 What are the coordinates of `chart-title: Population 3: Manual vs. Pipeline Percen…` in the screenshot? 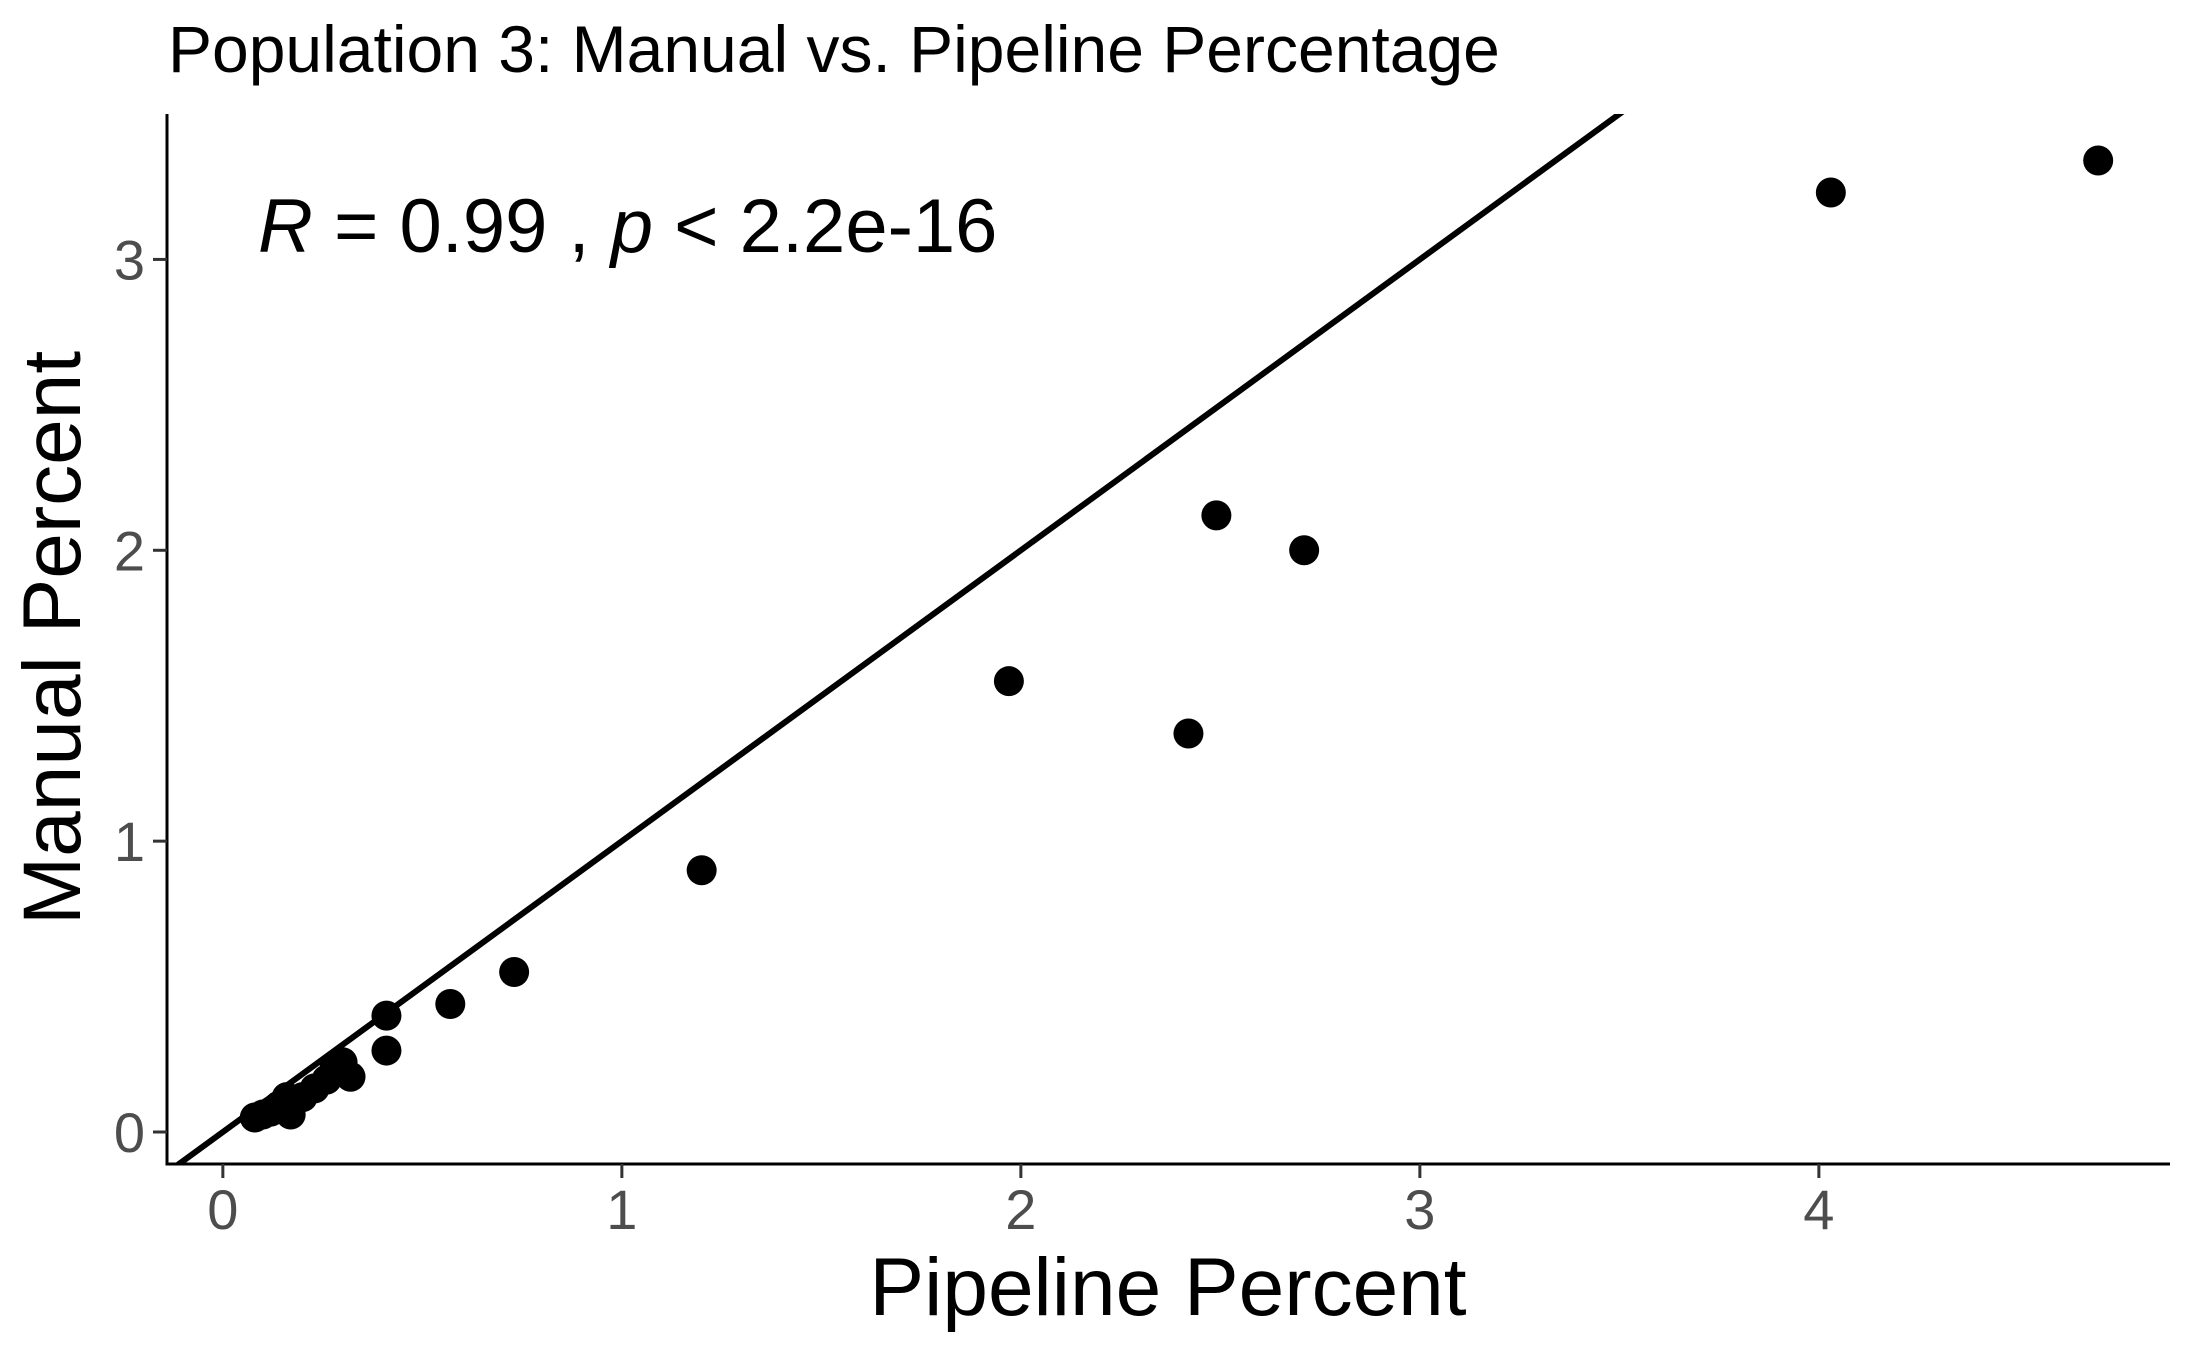 It's located at (834, 49).